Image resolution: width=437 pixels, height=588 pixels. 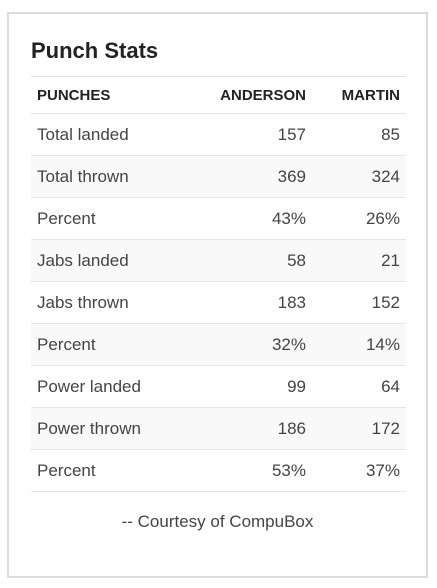 I want to click on table-row: Power thrown 186 172, so click(x=218, y=428).